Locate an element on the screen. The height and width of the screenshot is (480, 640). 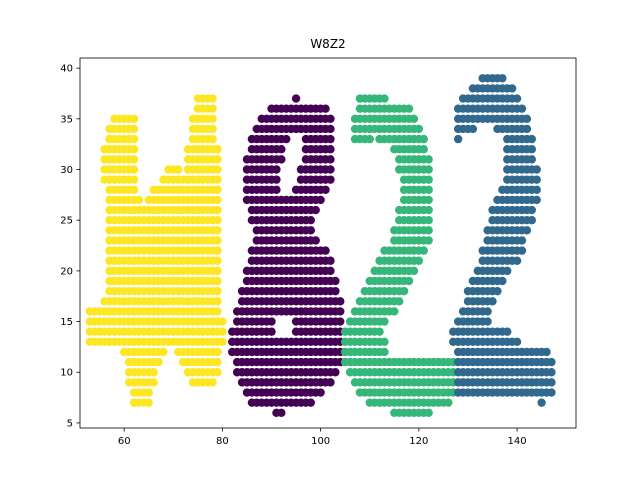
y-tick-label: 30 is located at coordinates (66, 170).